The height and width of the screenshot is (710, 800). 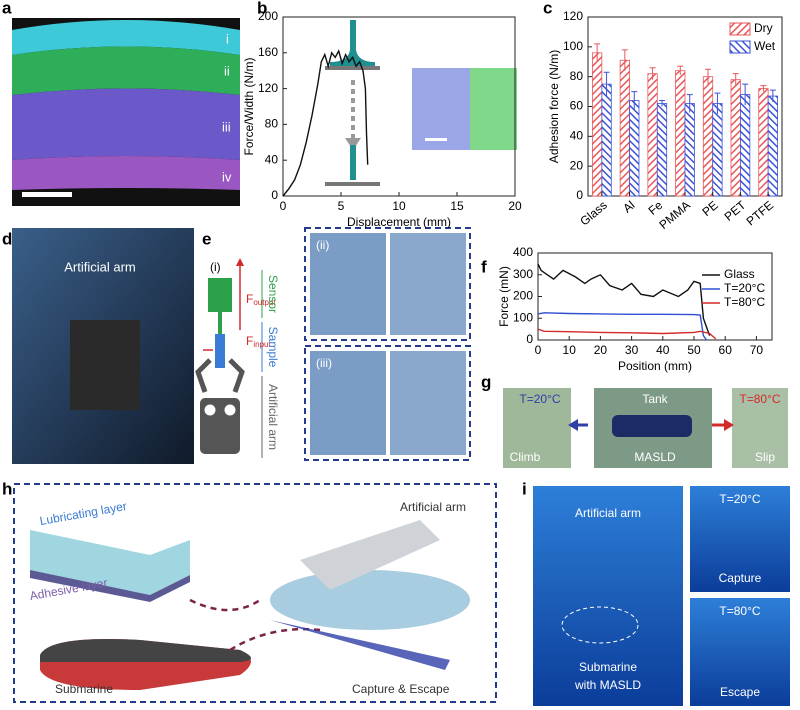 What do you see at coordinates (577, 106) in the screenshot?
I see `y-tick-label: 60` at bounding box center [577, 106].